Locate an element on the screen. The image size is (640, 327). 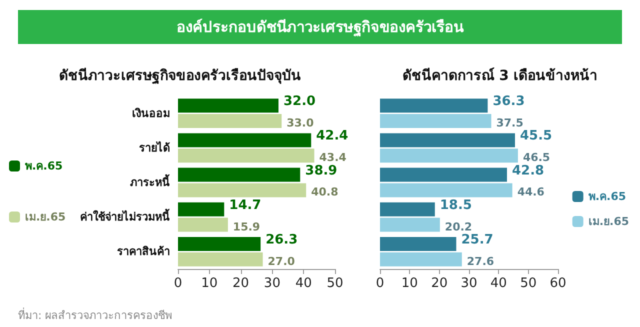
data-label: 20.2 is located at coordinates (458, 227).